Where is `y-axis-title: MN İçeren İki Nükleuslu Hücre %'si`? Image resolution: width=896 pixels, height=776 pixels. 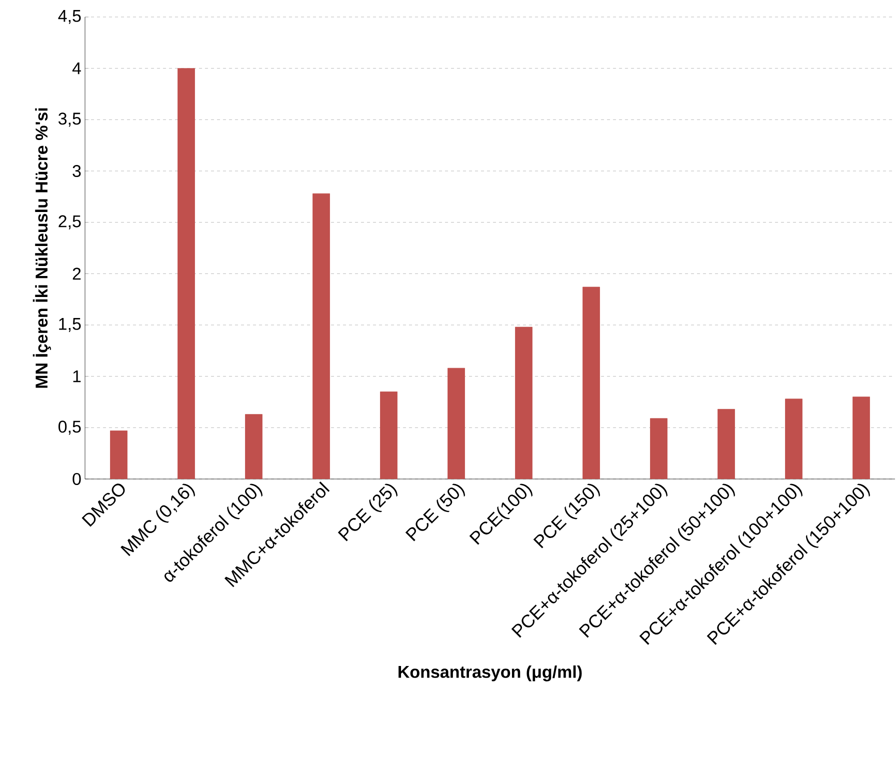 y-axis-title: MN İçeren İki Nükleuslu Hücre %'si is located at coordinates (41, 248).